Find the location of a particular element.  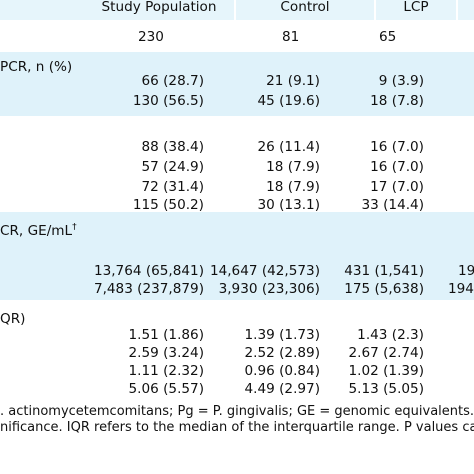

n-lcp: 65 is located at coordinates (388, 37).